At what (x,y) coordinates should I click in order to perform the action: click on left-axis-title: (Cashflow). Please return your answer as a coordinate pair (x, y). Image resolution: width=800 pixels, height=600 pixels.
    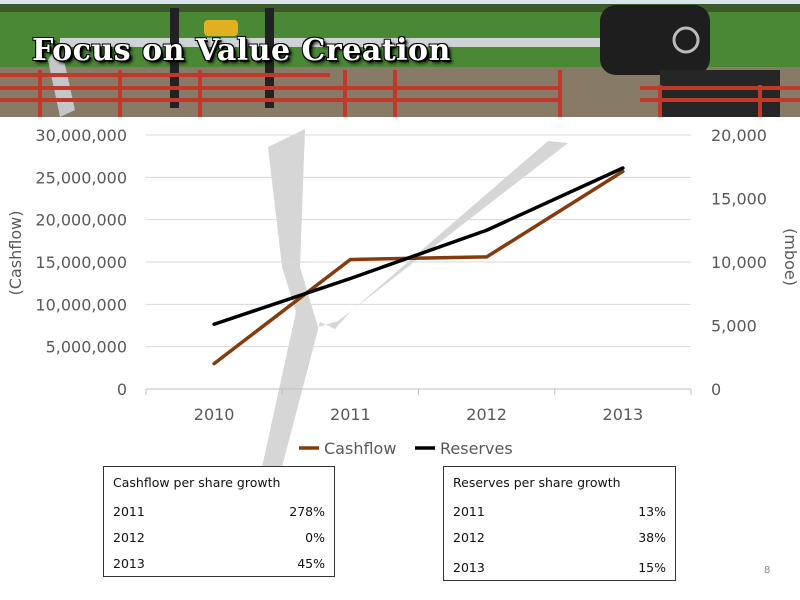
    Looking at the image, I should click on (15, 253).